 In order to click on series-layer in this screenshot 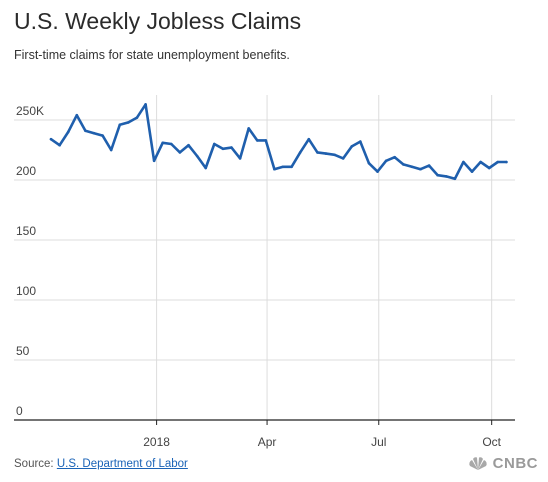, I will do `click(278, 142)`.